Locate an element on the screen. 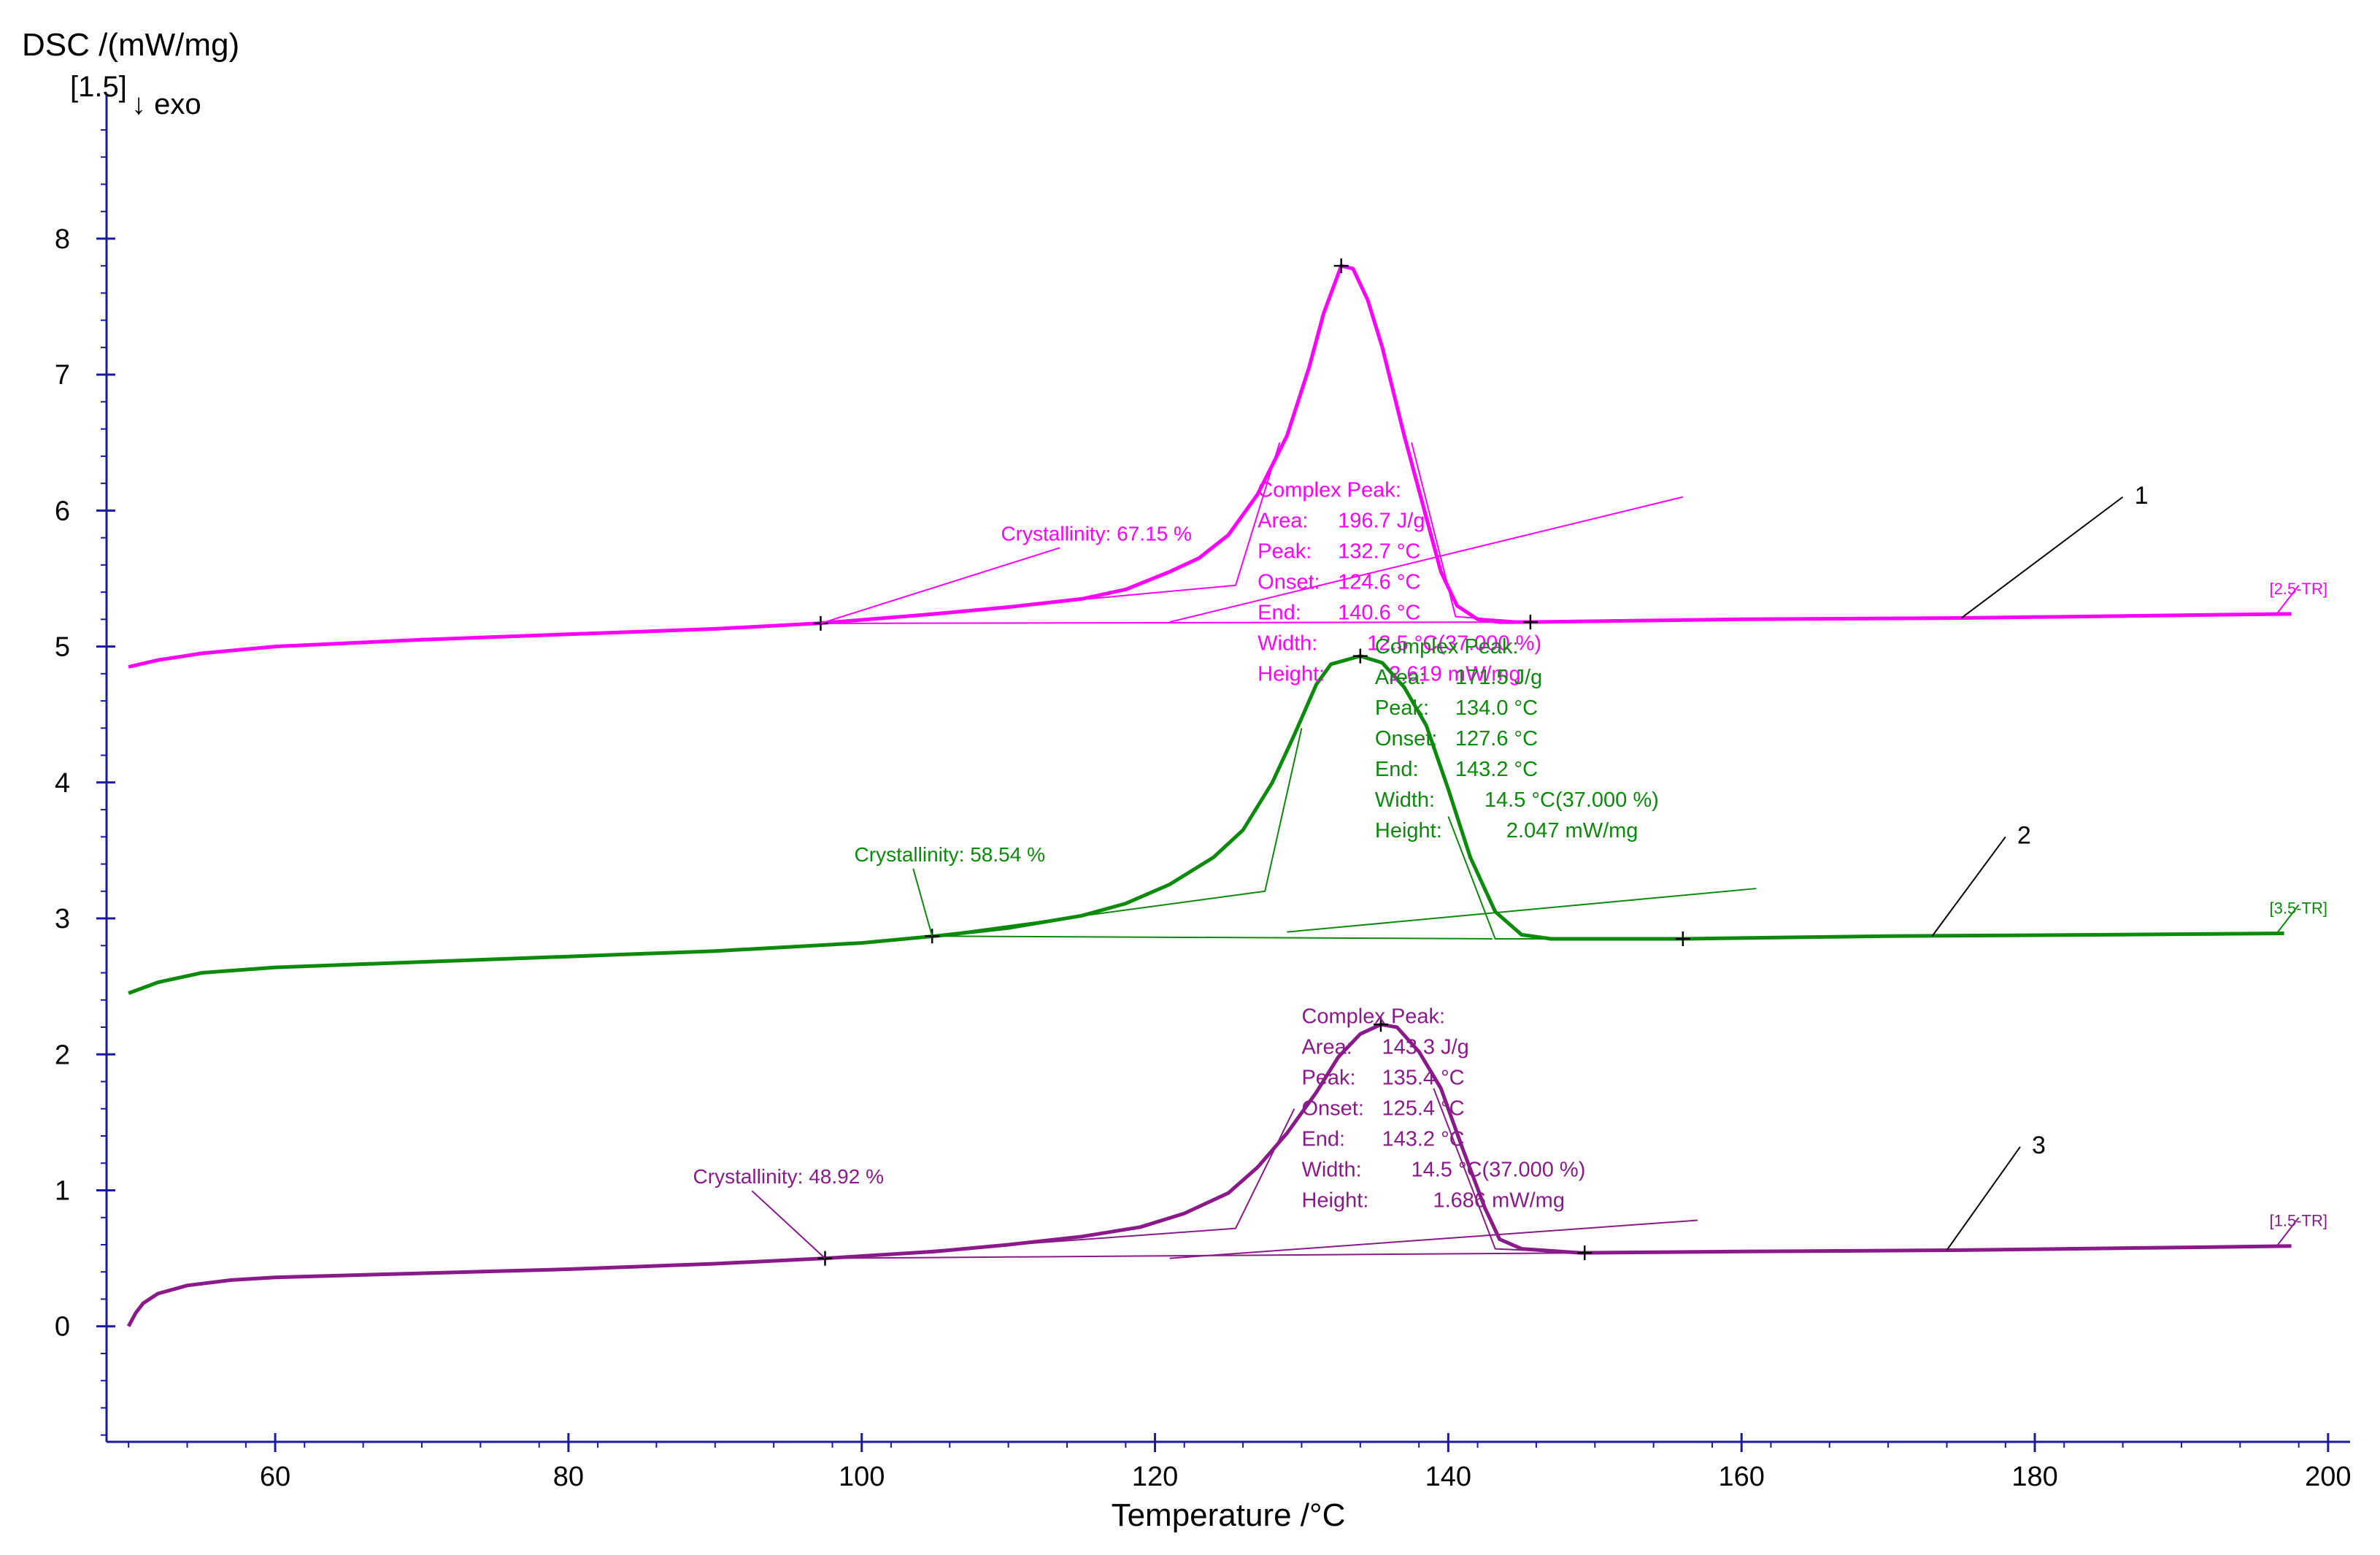 The image size is (2380, 1555). x-tick-label: 120 is located at coordinates (1155, 1477).